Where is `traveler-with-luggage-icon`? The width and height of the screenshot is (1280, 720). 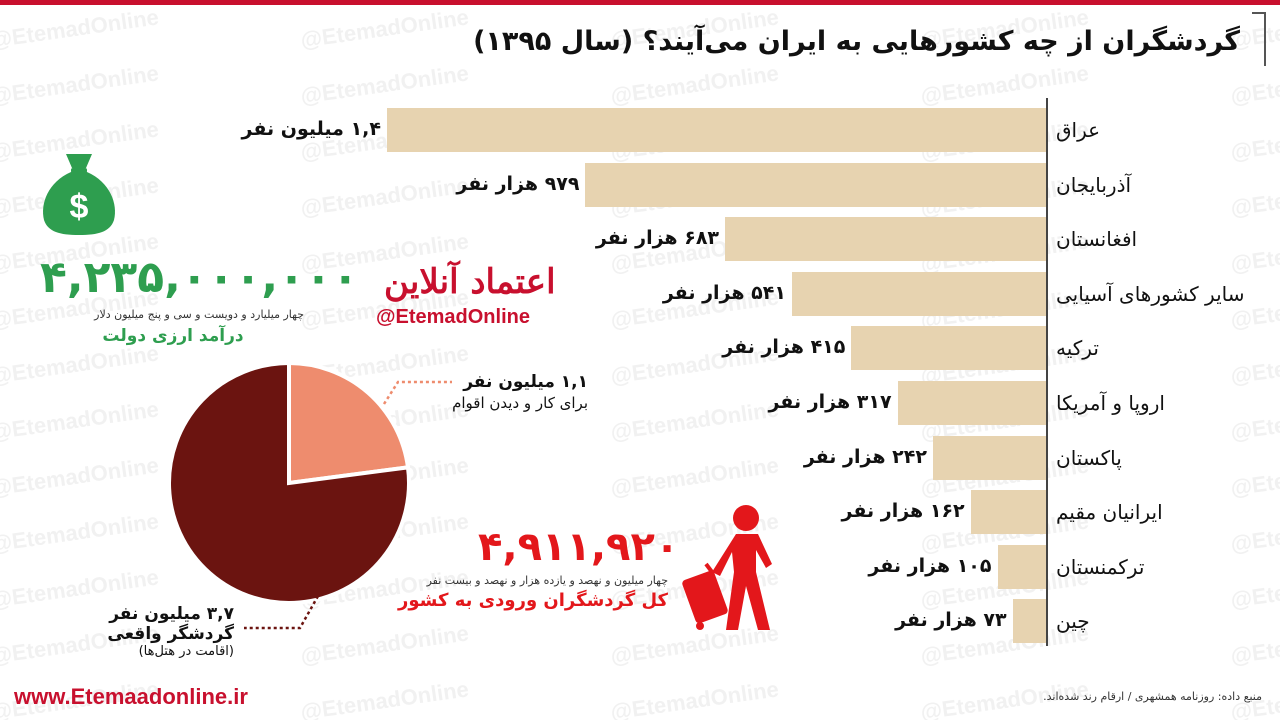 traveler-with-luggage-icon is located at coordinates (727, 567).